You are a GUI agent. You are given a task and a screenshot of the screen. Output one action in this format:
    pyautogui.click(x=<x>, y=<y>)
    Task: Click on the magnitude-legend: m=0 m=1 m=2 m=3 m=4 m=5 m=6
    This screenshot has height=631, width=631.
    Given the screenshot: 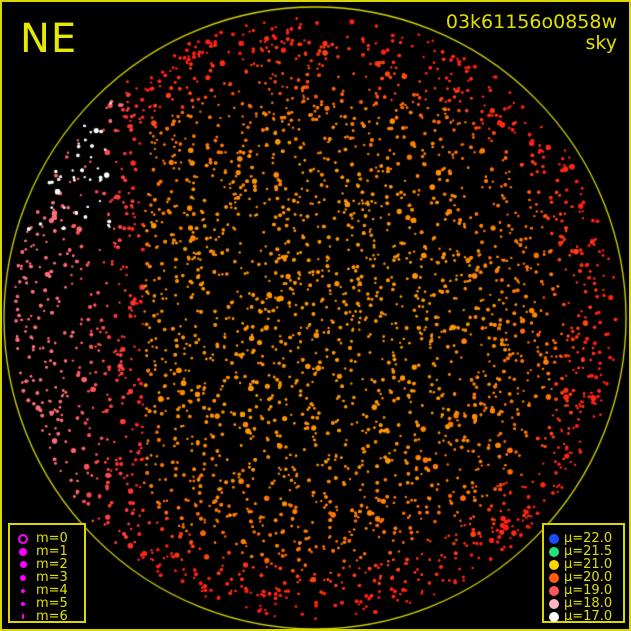 What is the action you would take?
    pyautogui.click(x=47, y=573)
    